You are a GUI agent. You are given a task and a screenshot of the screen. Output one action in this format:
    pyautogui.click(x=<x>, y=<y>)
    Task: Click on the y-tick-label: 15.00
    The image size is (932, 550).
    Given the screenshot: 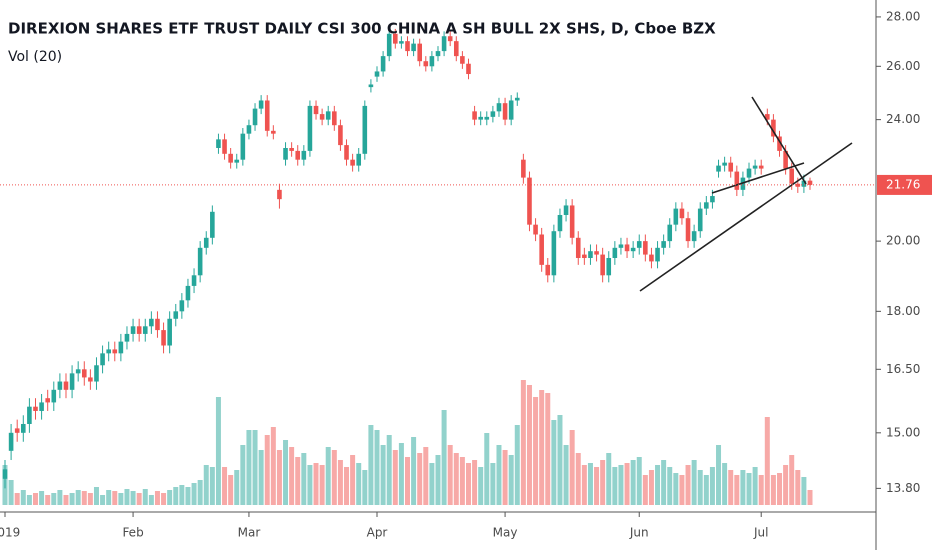 What is the action you would take?
    pyautogui.click(x=903, y=432)
    